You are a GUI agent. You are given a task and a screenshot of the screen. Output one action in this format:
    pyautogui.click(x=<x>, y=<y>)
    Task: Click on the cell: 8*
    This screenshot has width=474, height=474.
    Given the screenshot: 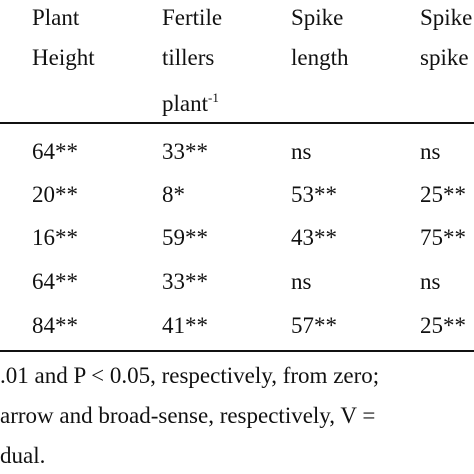 What is the action you would take?
    pyautogui.click(x=173, y=194)
    